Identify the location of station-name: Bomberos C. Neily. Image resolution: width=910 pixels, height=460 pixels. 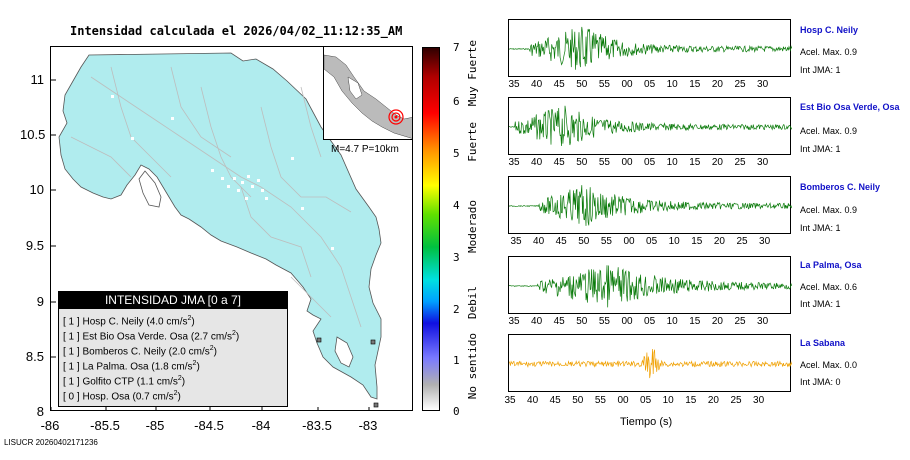
(840, 187).